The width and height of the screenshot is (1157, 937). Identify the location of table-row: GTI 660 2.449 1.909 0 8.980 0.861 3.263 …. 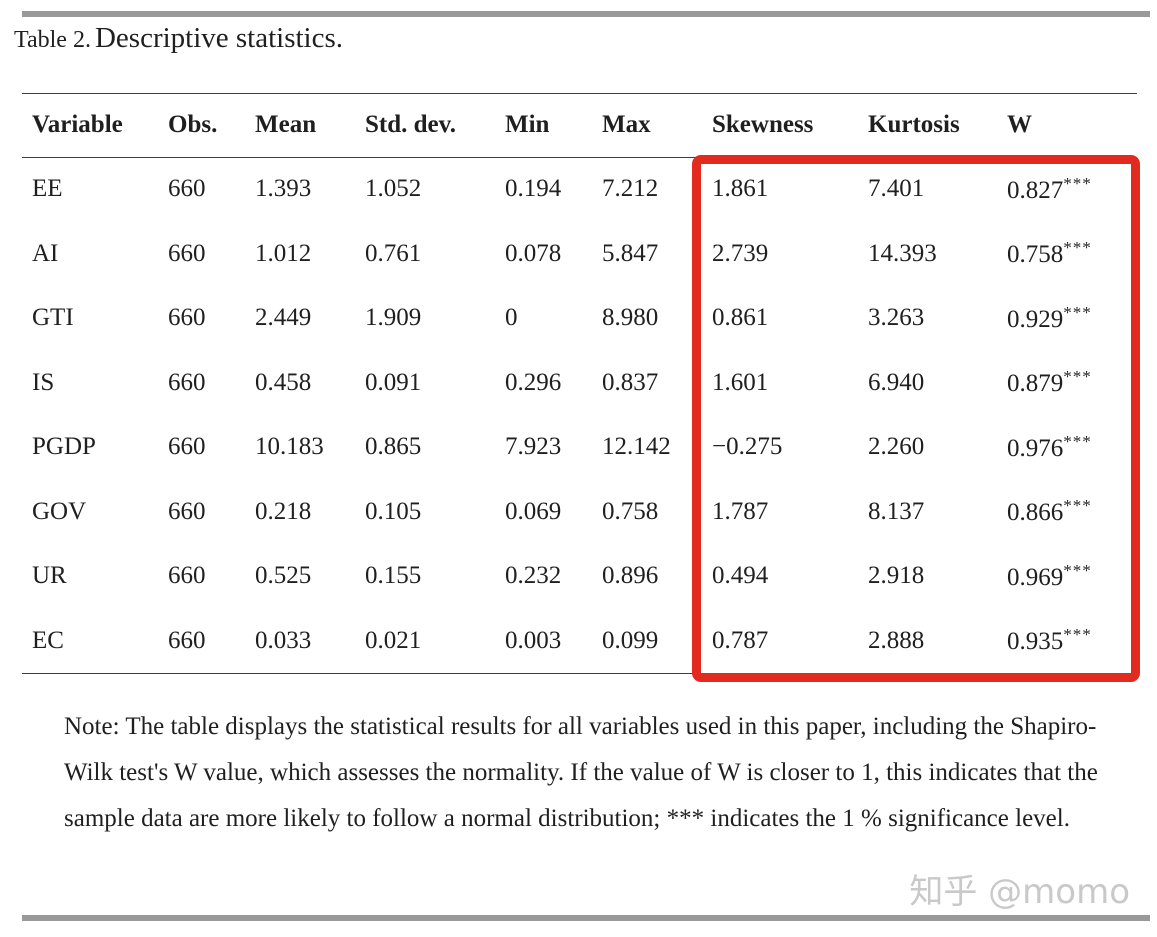
(579, 318).